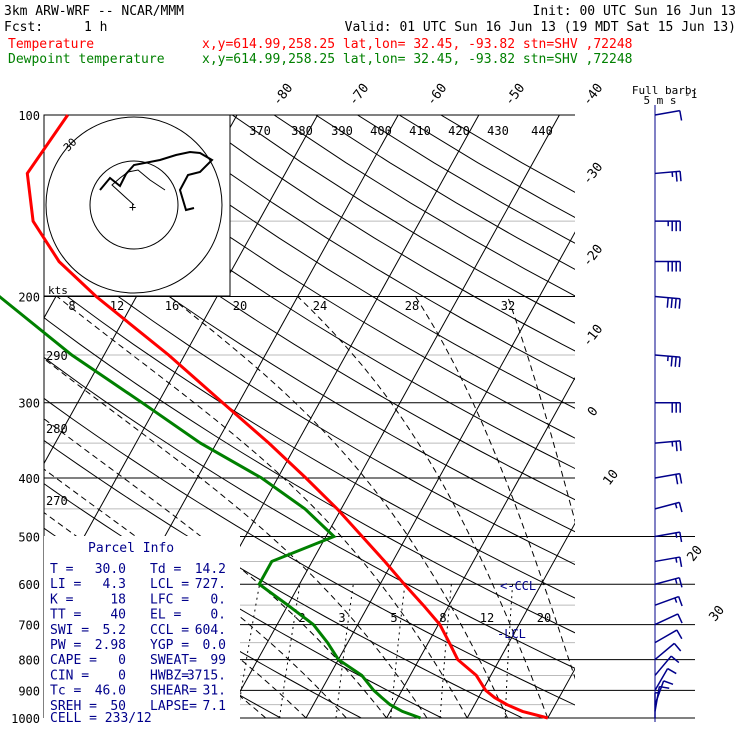  Describe the element at coordinates (57, 429) in the screenshot. I see `theta-label: 280` at that location.